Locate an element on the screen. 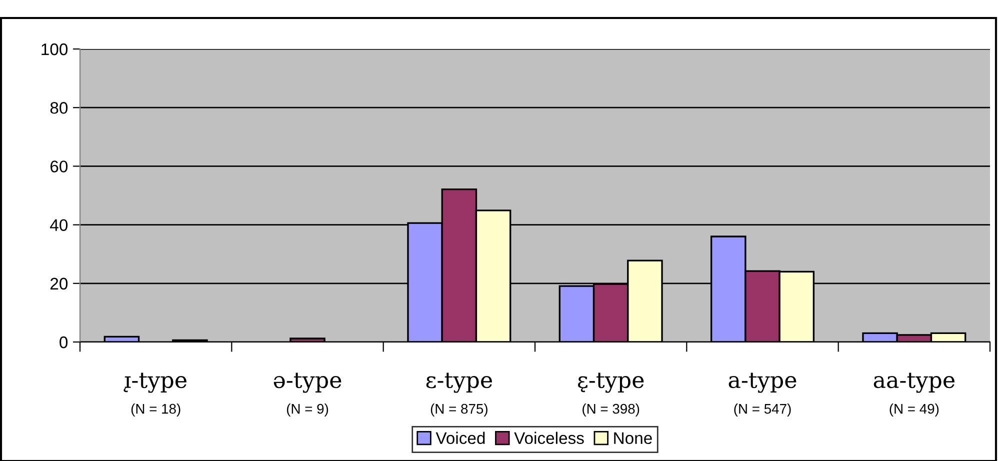 Image resolution: width=998 pixels, height=461 pixels. x-tick-label: ɛ̨-type (N = 398) is located at coordinates (611, 394).